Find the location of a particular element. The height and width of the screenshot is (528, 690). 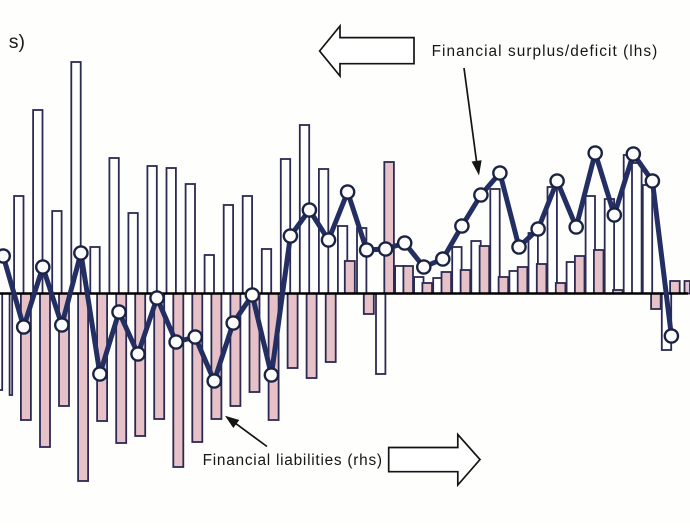

svg-text: Financial liabilities (rhs) is located at coordinates (293, 460).